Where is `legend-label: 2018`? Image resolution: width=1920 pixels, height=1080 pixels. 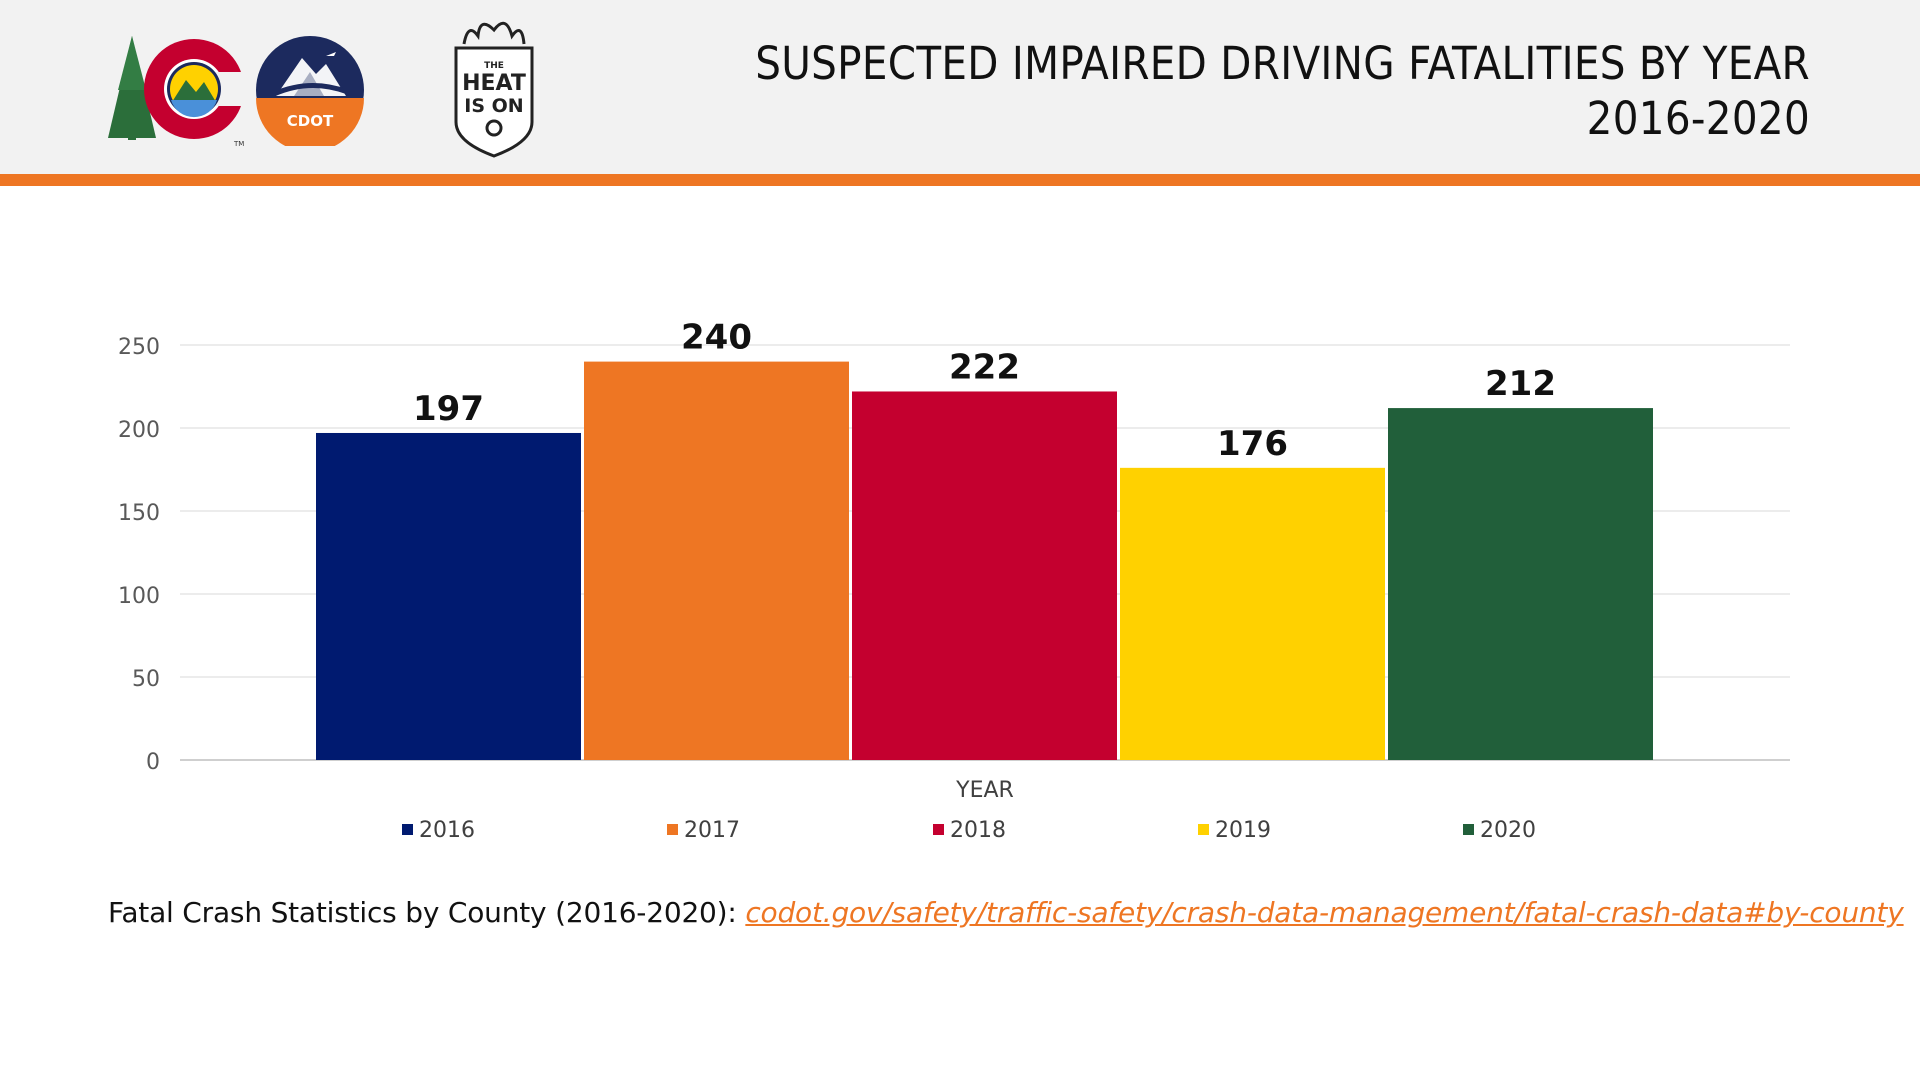
legend-label: 2018 is located at coordinates (978, 830).